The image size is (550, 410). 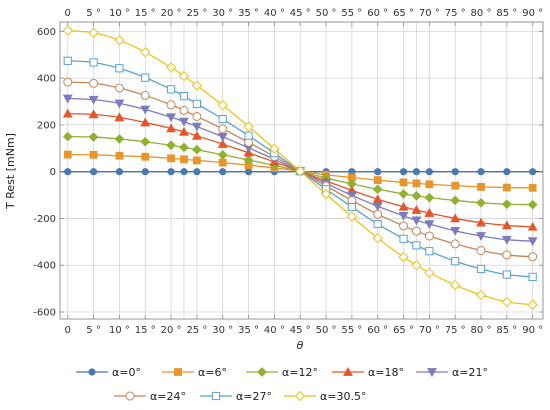 What do you see at coordinates (145, 13) in the screenshot?
I see `x-tick-label-top: 15 °` at bounding box center [145, 13].